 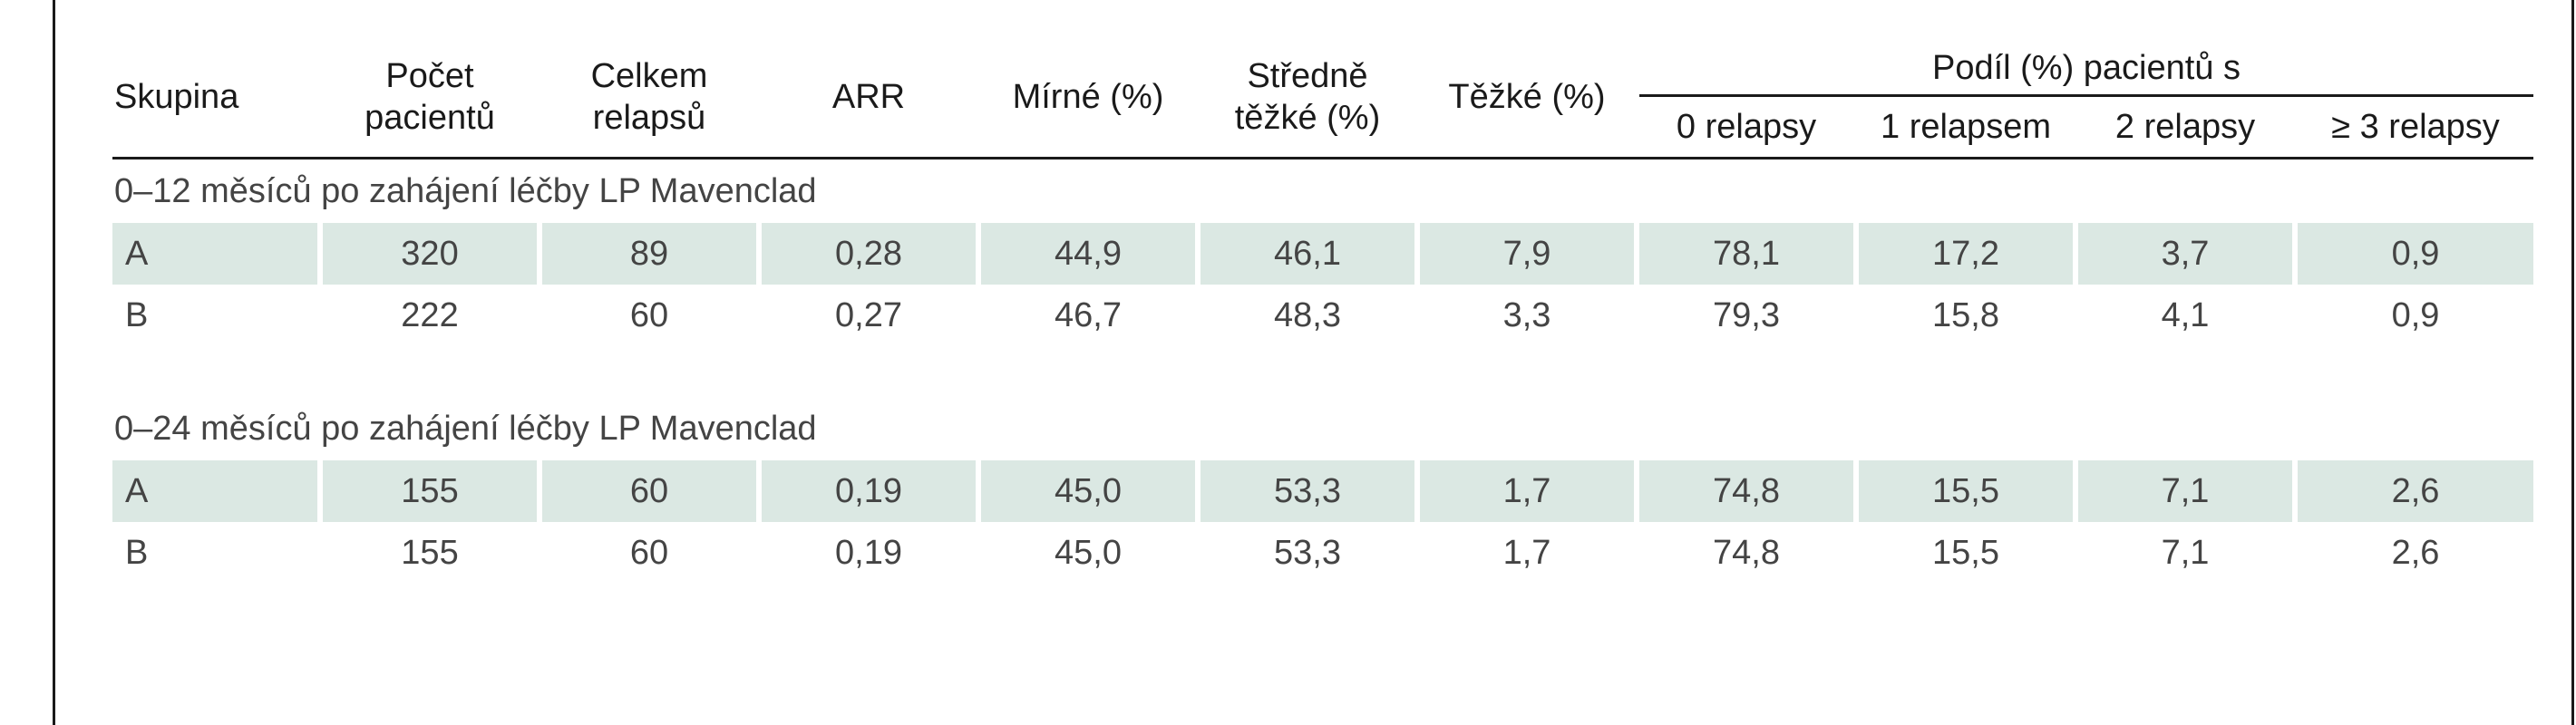 What do you see at coordinates (430, 314) in the screenshot?
I see `cell-pocet: 222` at bounding box center [430, 314].